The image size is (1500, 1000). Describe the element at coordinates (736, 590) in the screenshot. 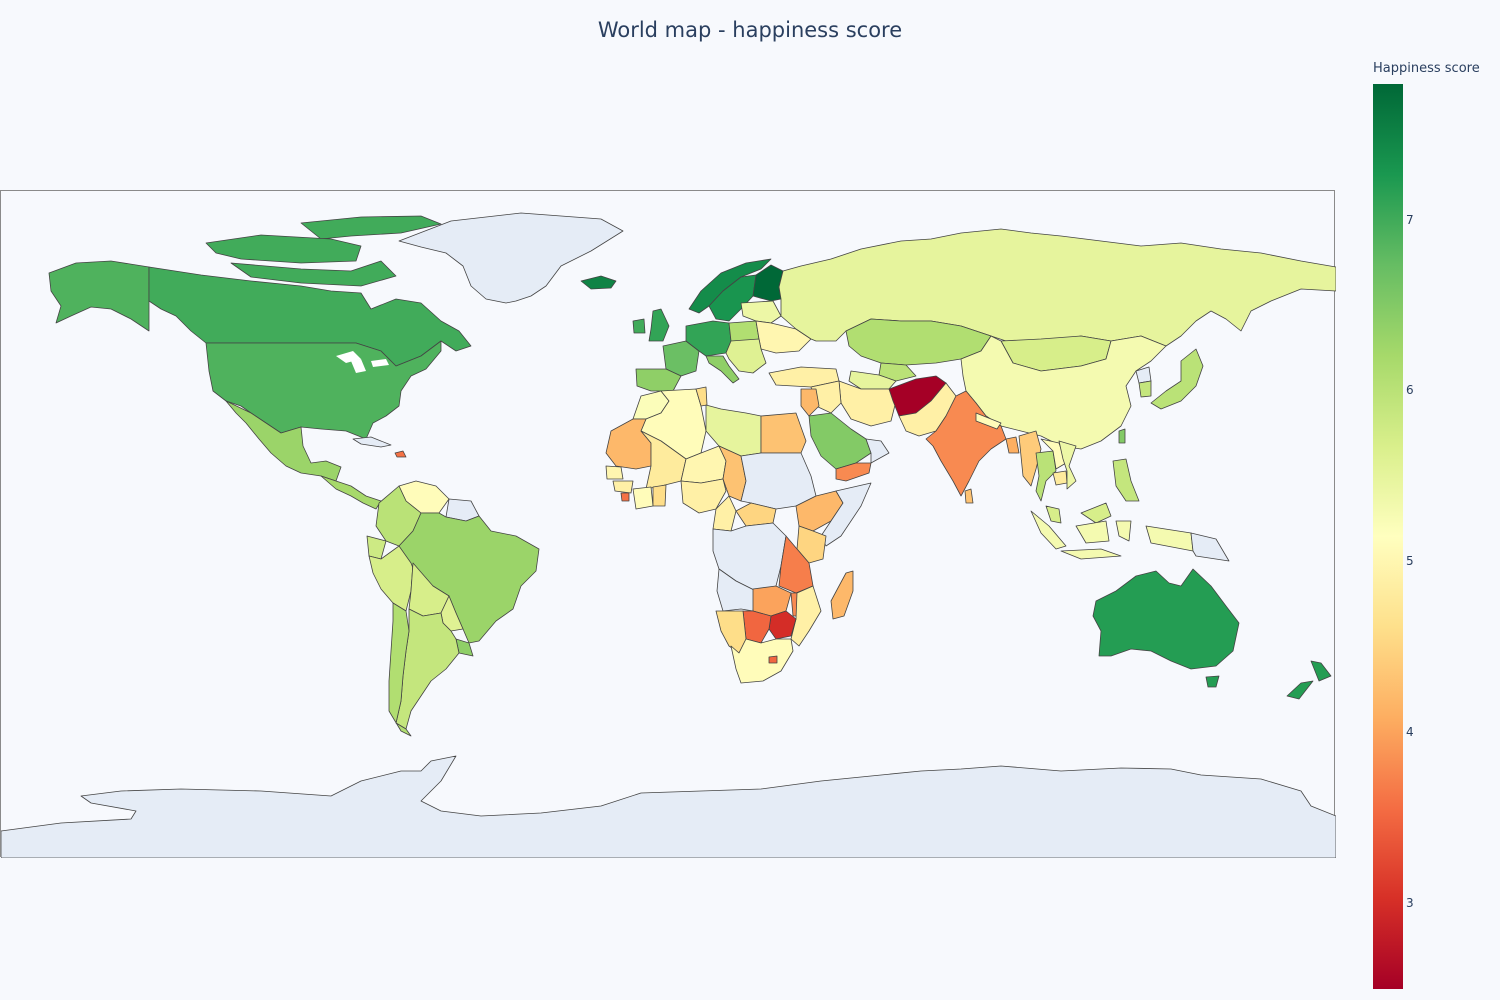

I see `region-angola: Angola` at that location.